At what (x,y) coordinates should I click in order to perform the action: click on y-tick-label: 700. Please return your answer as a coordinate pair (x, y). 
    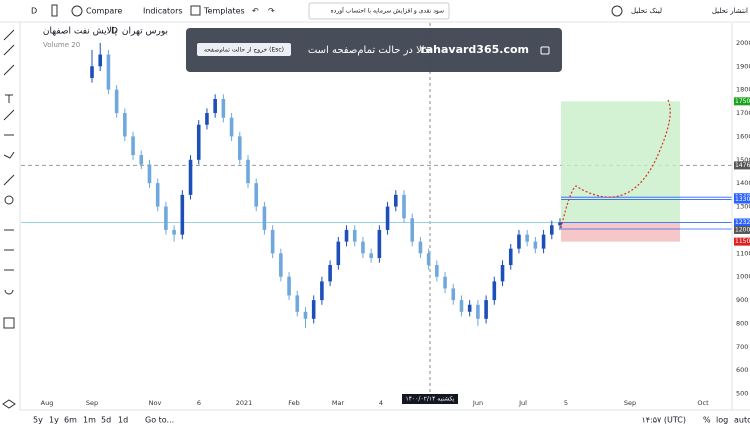
    Looking at the image, I should click on (742, 347).